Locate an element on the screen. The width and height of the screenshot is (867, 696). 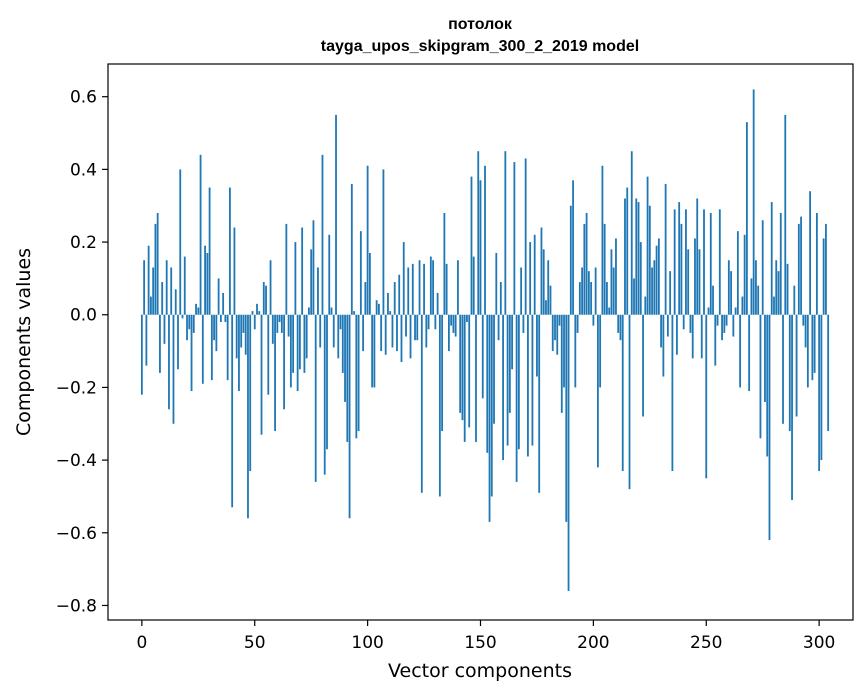
chart-title-line-1: потолок is located at coordinates (480, 24).